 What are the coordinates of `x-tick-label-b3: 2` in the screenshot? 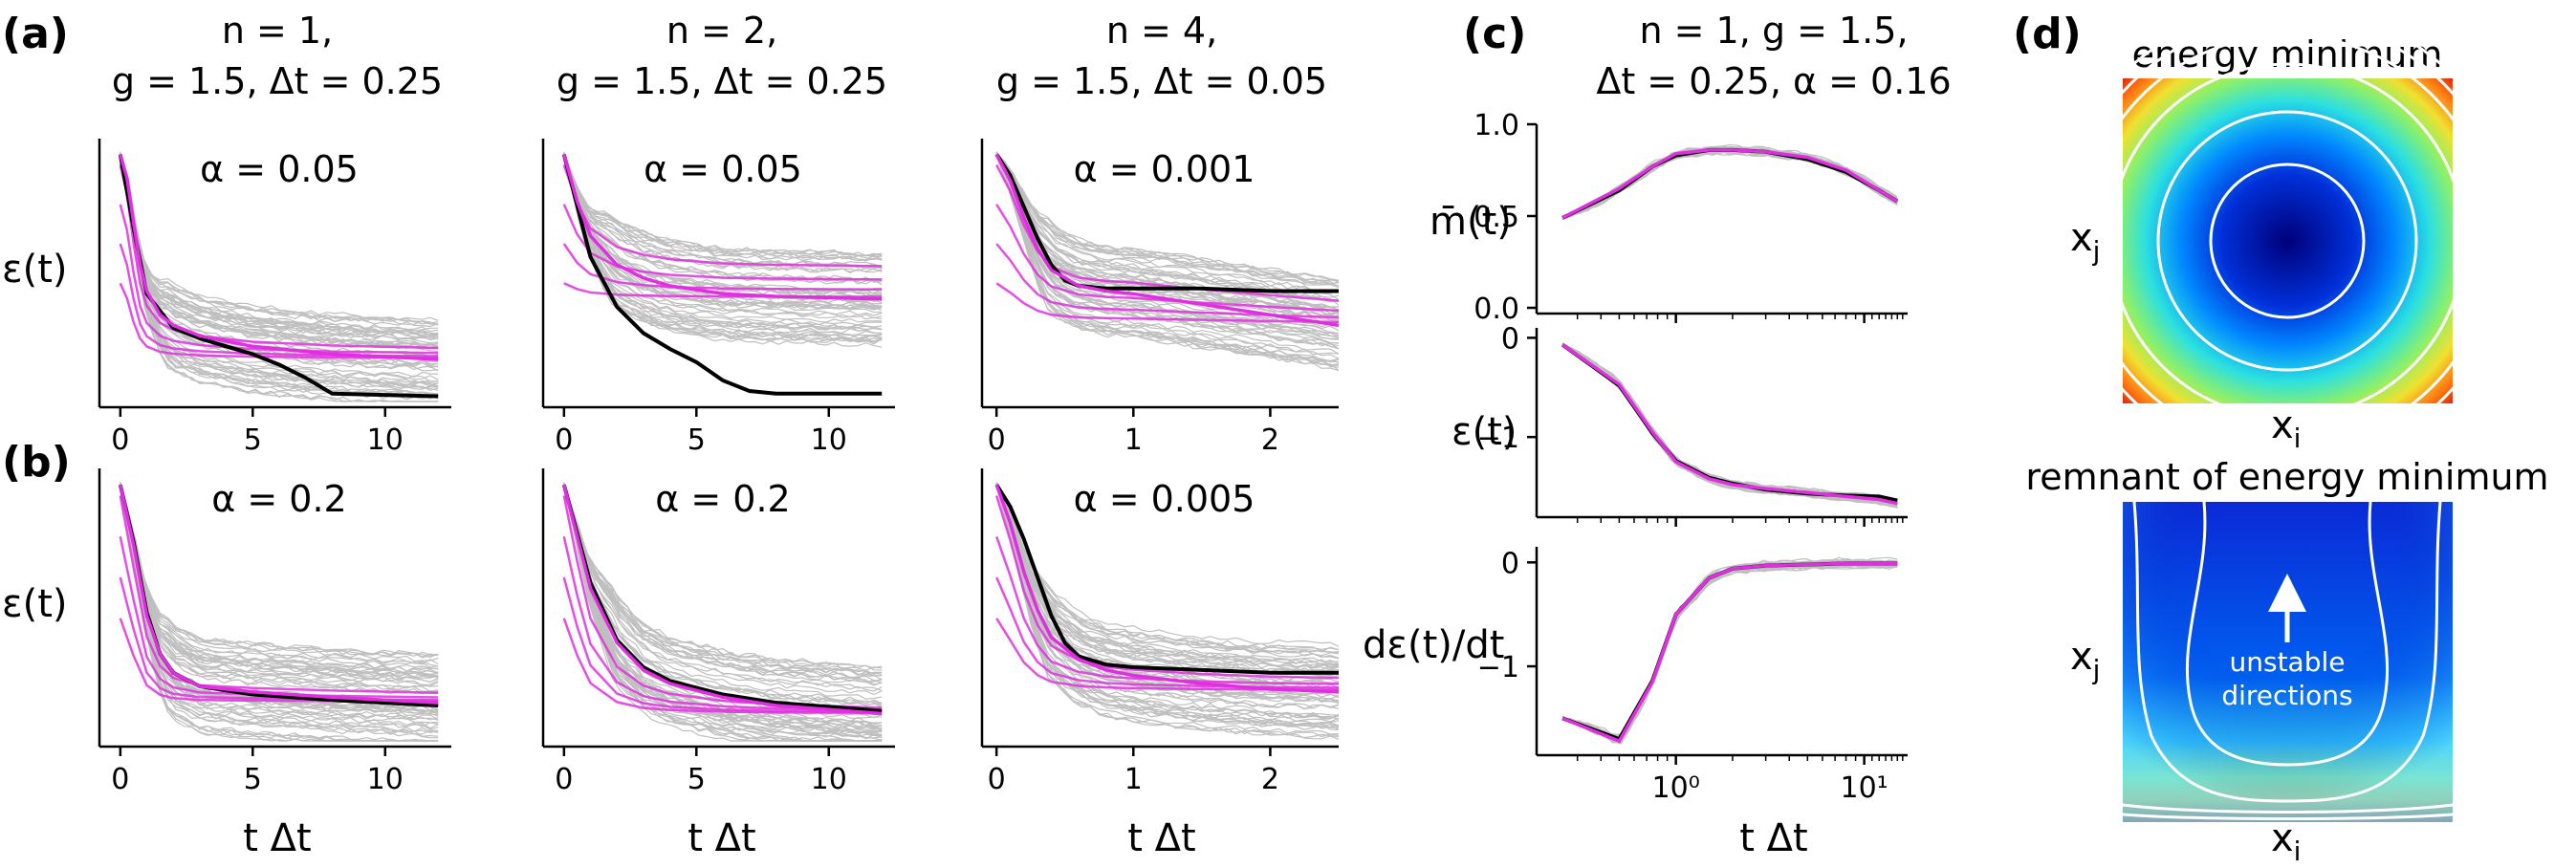 It's located at (1270, 779).